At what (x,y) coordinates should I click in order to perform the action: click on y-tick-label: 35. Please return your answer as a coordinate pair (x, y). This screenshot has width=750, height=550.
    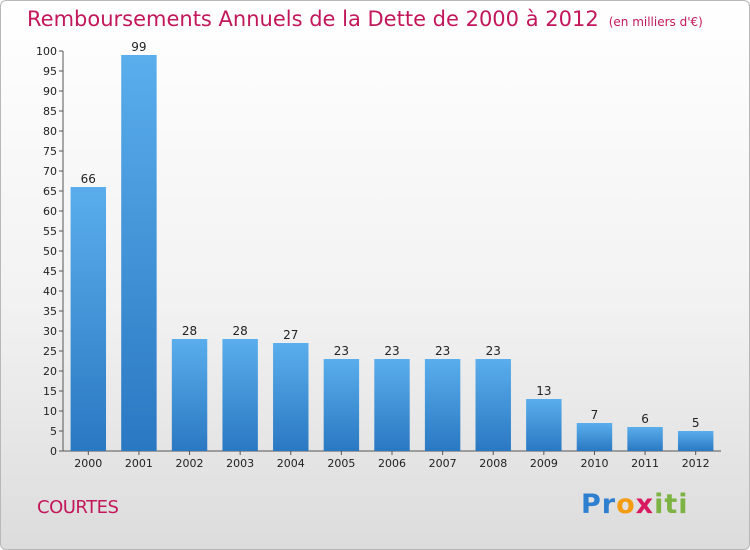
    Looking at the image, I should click on (50, 311).